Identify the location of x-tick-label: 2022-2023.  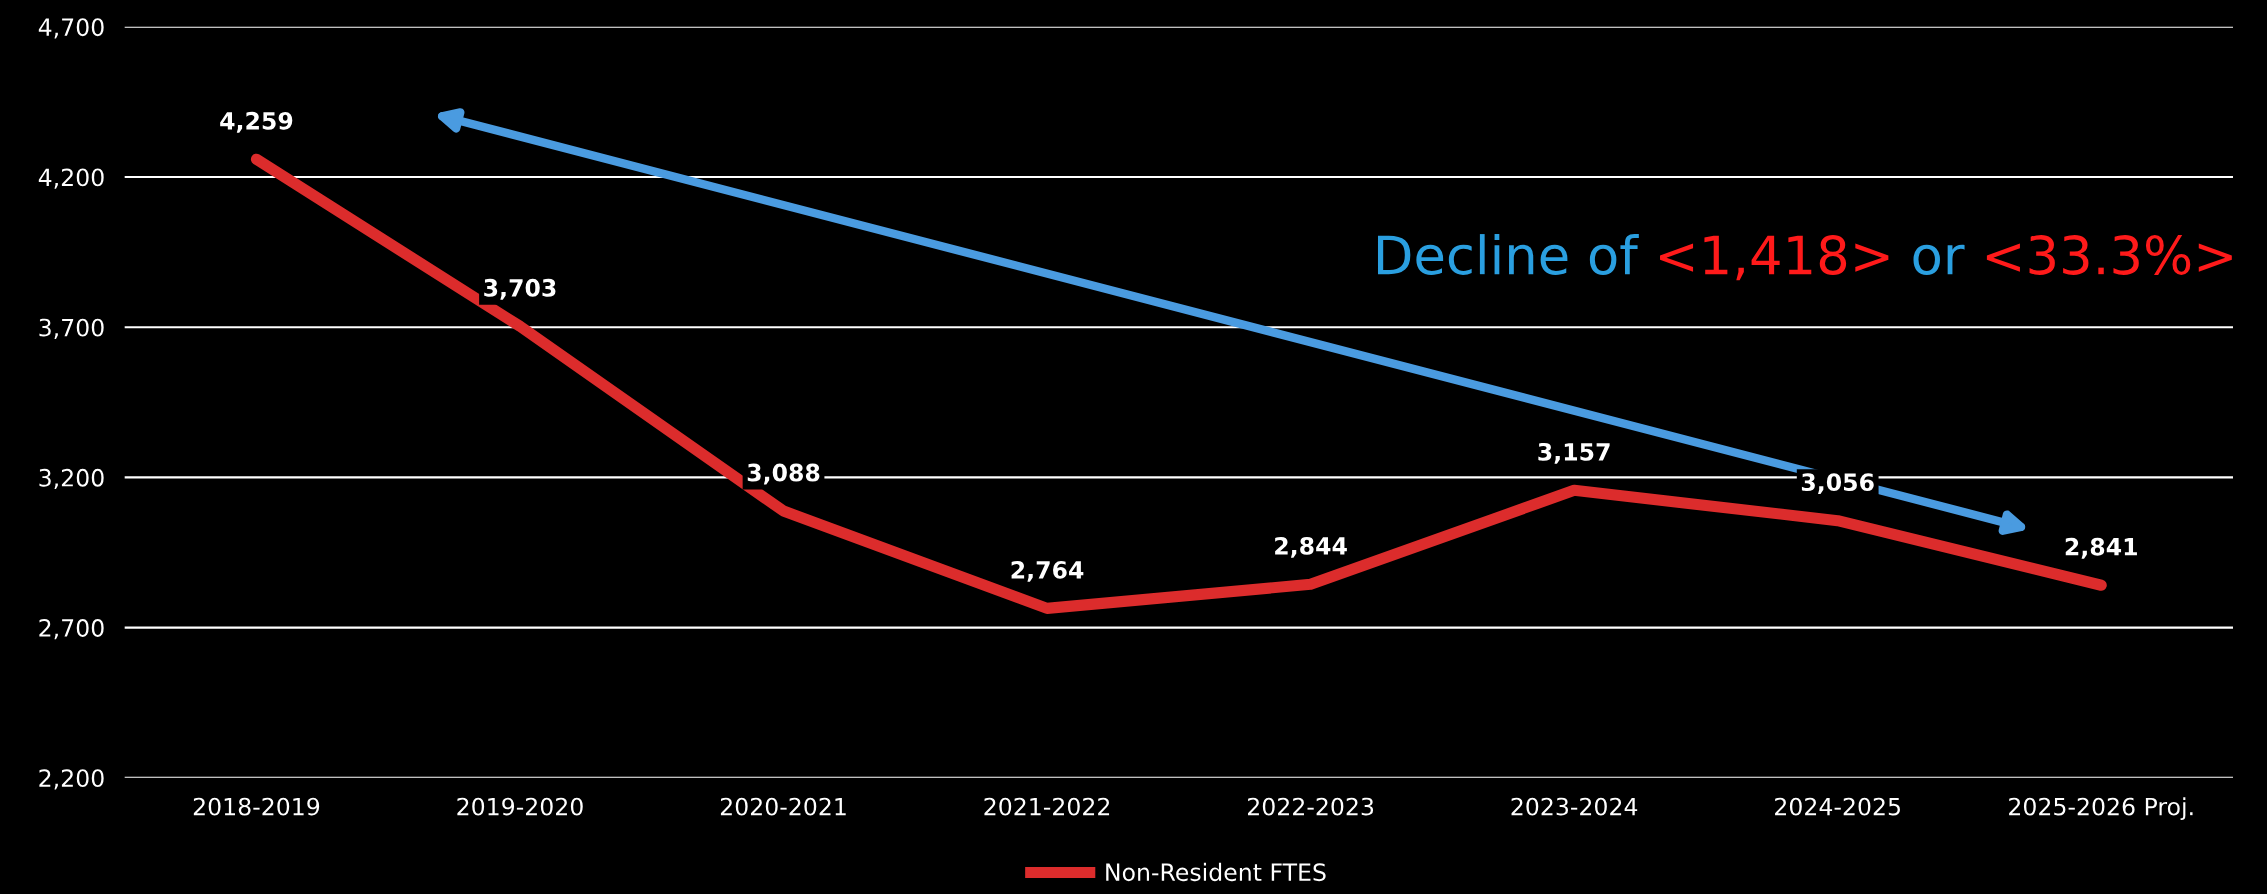
(1310, 806).